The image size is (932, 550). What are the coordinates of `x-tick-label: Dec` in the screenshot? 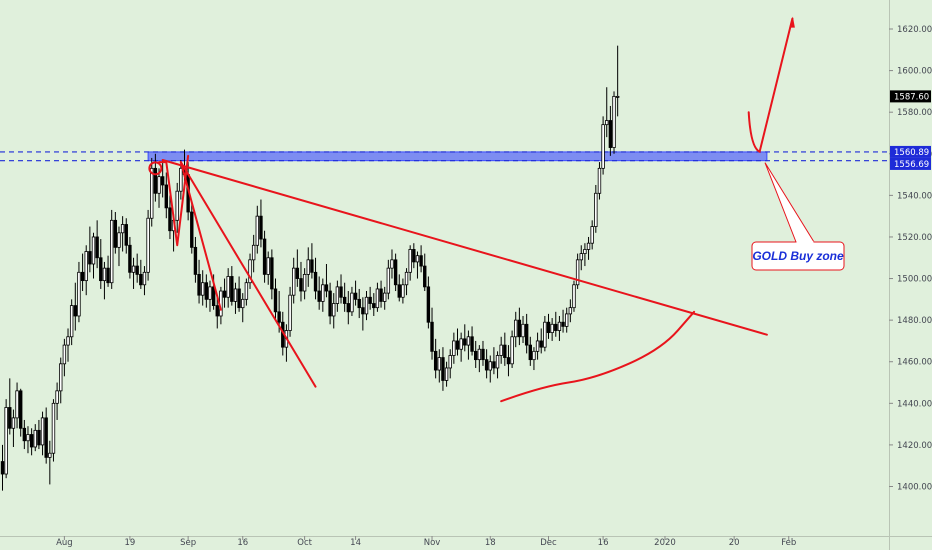 It's located at (548, 543).